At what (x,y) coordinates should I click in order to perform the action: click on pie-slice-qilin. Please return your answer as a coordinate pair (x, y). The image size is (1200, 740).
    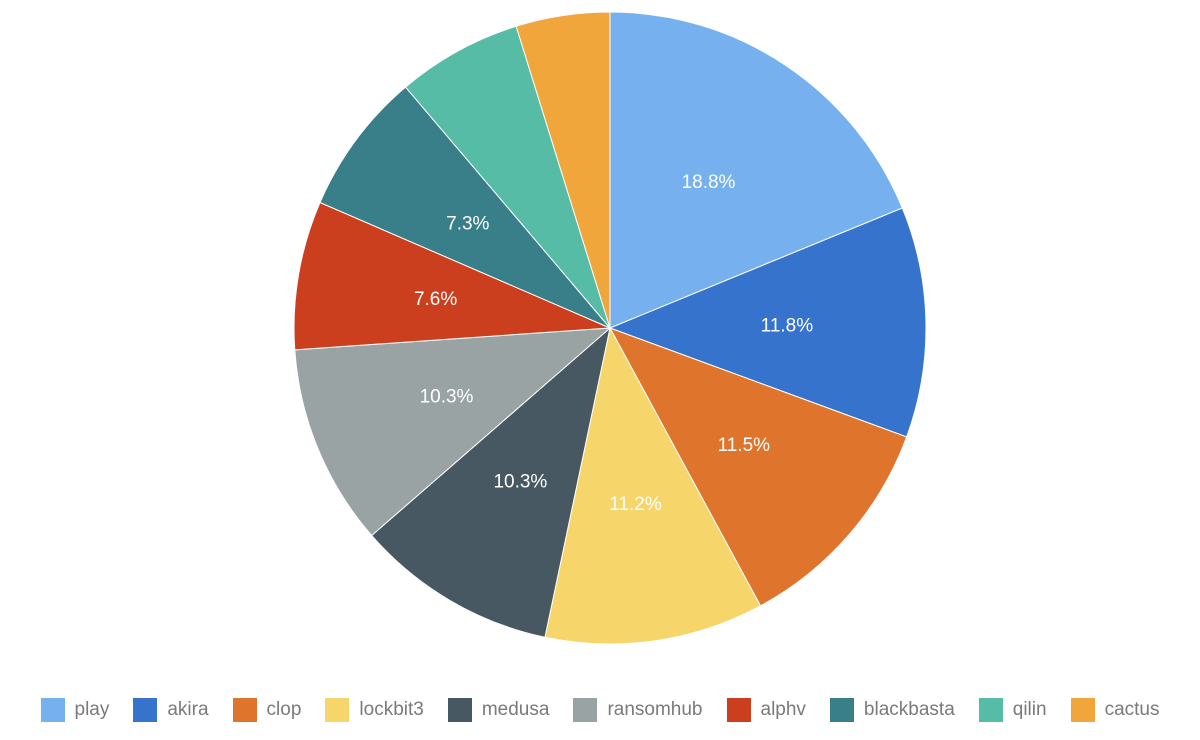
    Looking at the image, I should click on (507, 177).